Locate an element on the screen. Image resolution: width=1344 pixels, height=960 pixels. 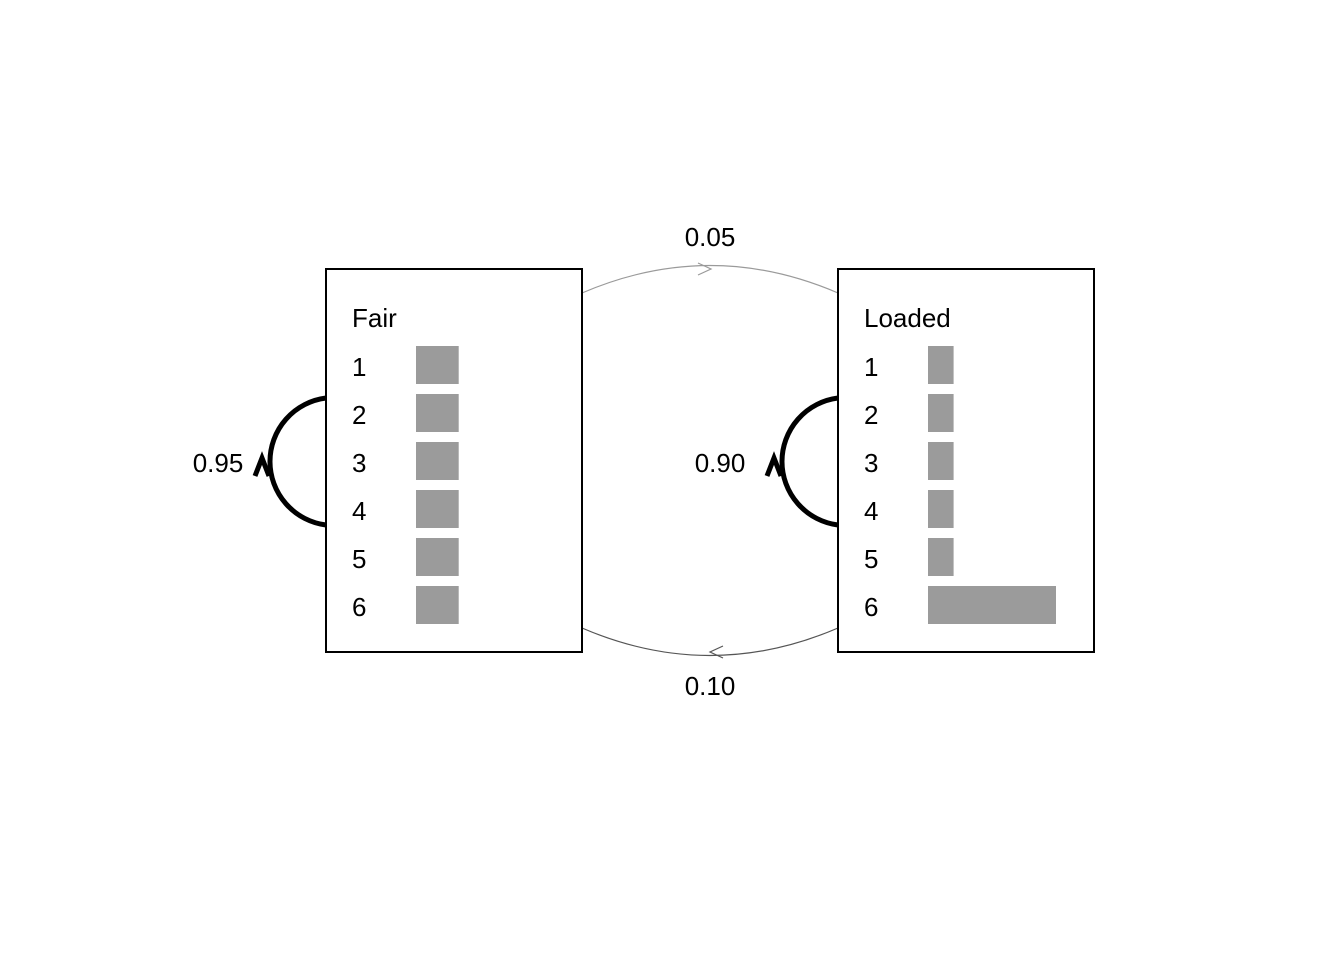
face-label-loaded-5: 5 is located at coordinates (871, 559).